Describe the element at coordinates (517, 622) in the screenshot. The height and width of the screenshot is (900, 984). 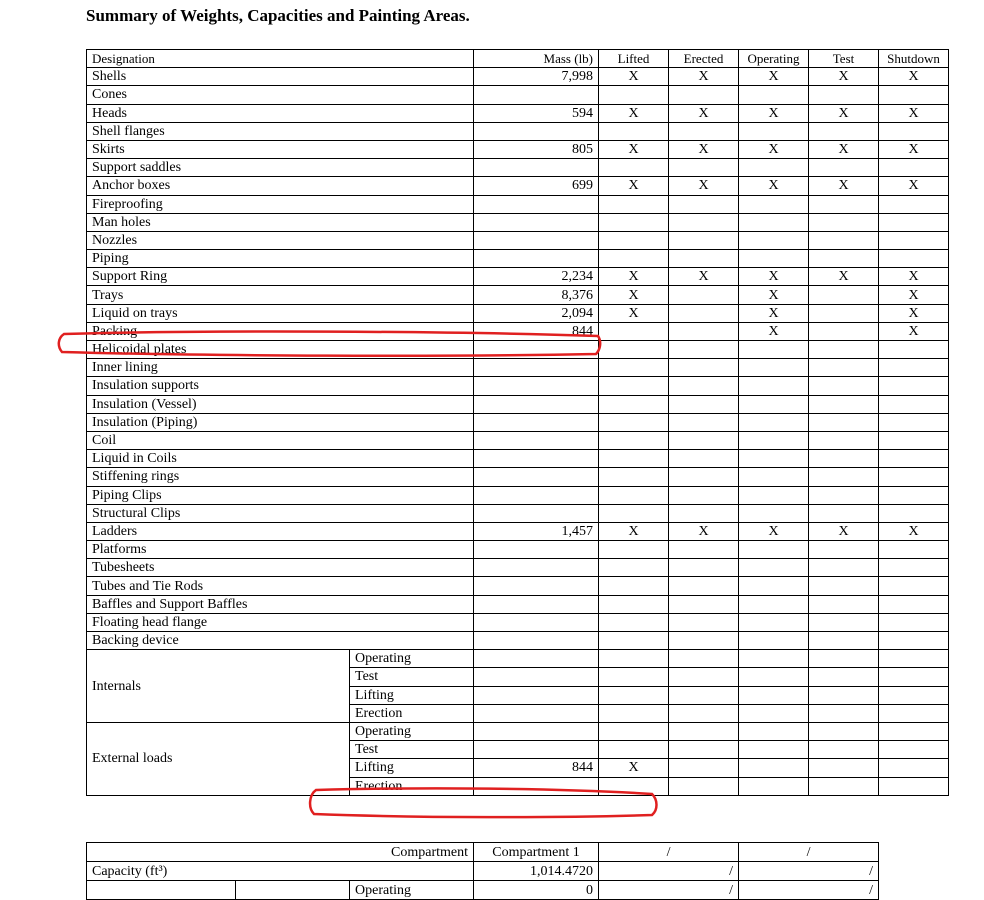
I see `table-row: Floating head flange` at that location.